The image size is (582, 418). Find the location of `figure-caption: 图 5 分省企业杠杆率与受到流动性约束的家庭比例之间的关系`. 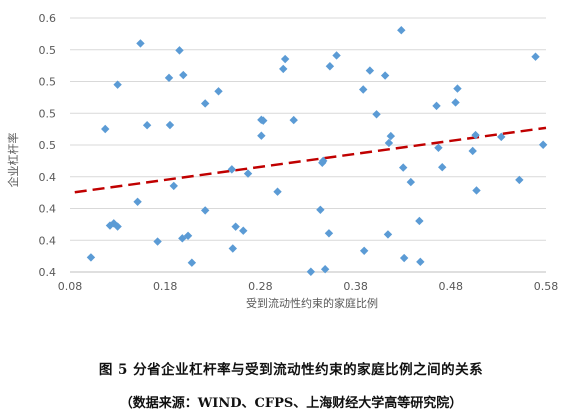

figure-caption: 图 5 分省企业杠杆率与受到流动性约束的家庭比例之间的关系 is located at coordinates (291, 370).